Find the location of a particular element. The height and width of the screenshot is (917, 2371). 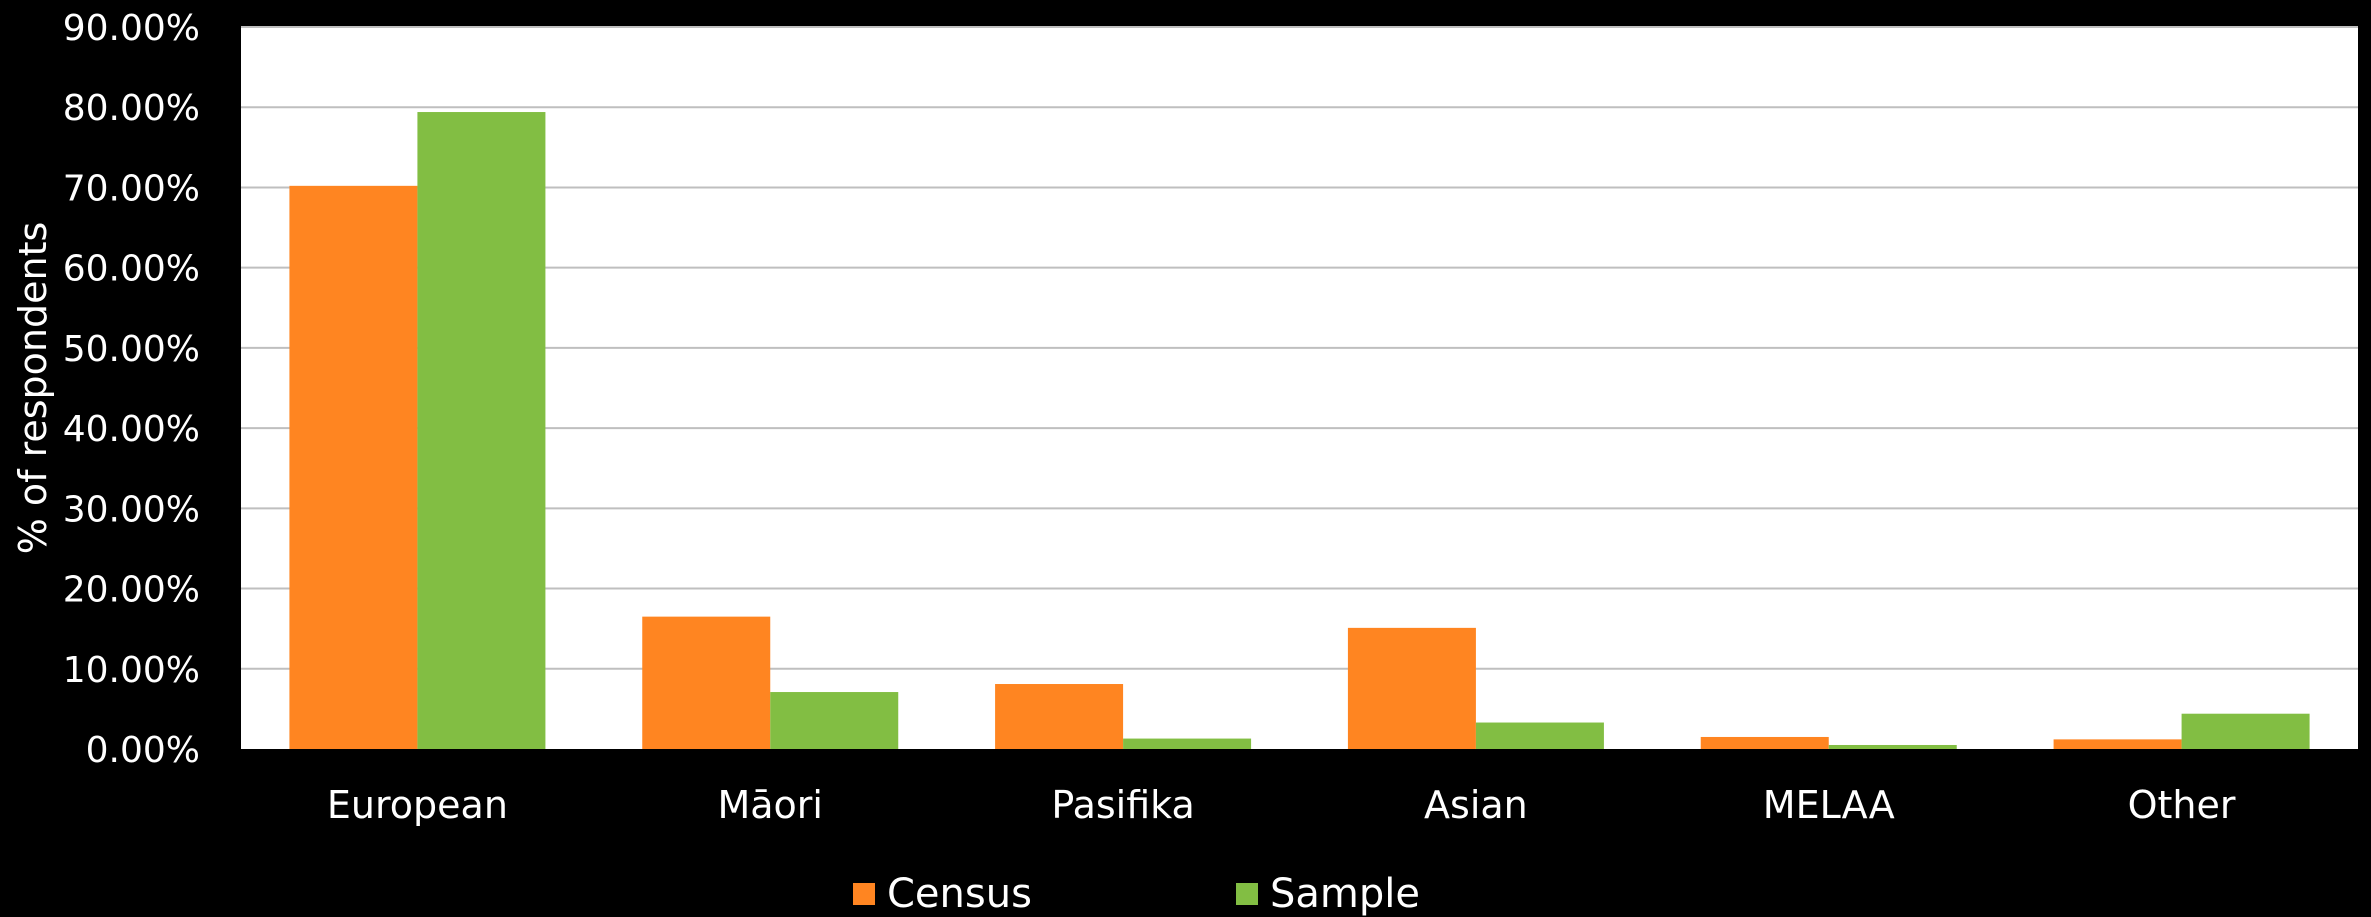

legend-label-census: Census is located at coordinates (959, 894).